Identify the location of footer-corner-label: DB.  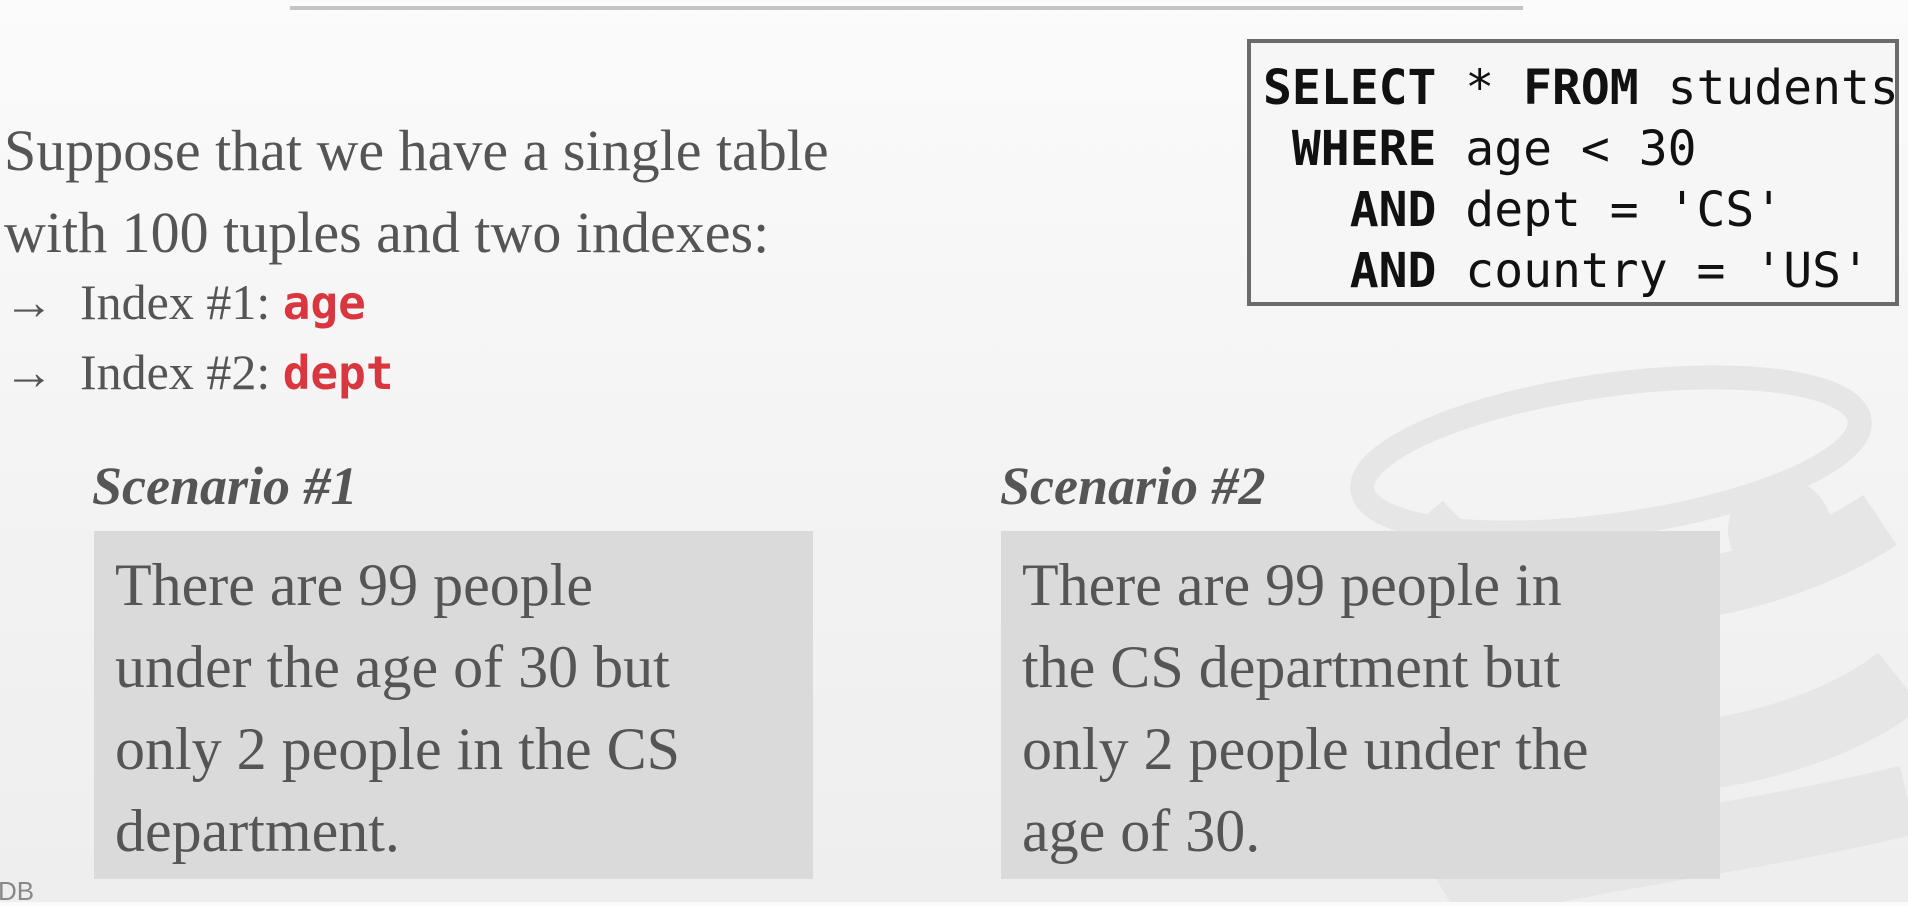
(17, 891).